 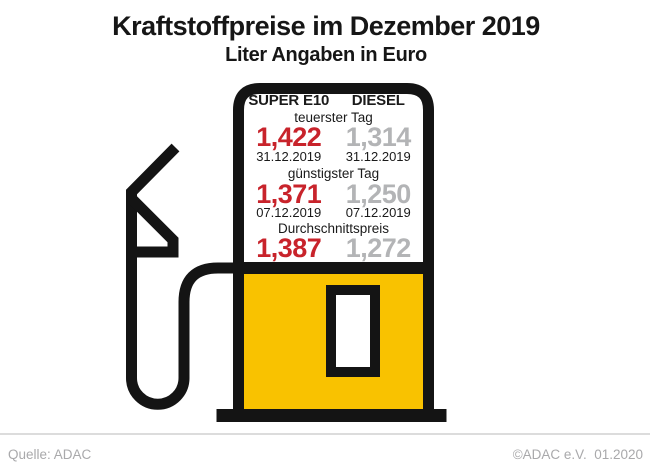 What do you see at coordinates (326, 55) in the screenshot?
I see `page-subtitle: Liter Angaben in Euro` at bounding box center [326, 55].